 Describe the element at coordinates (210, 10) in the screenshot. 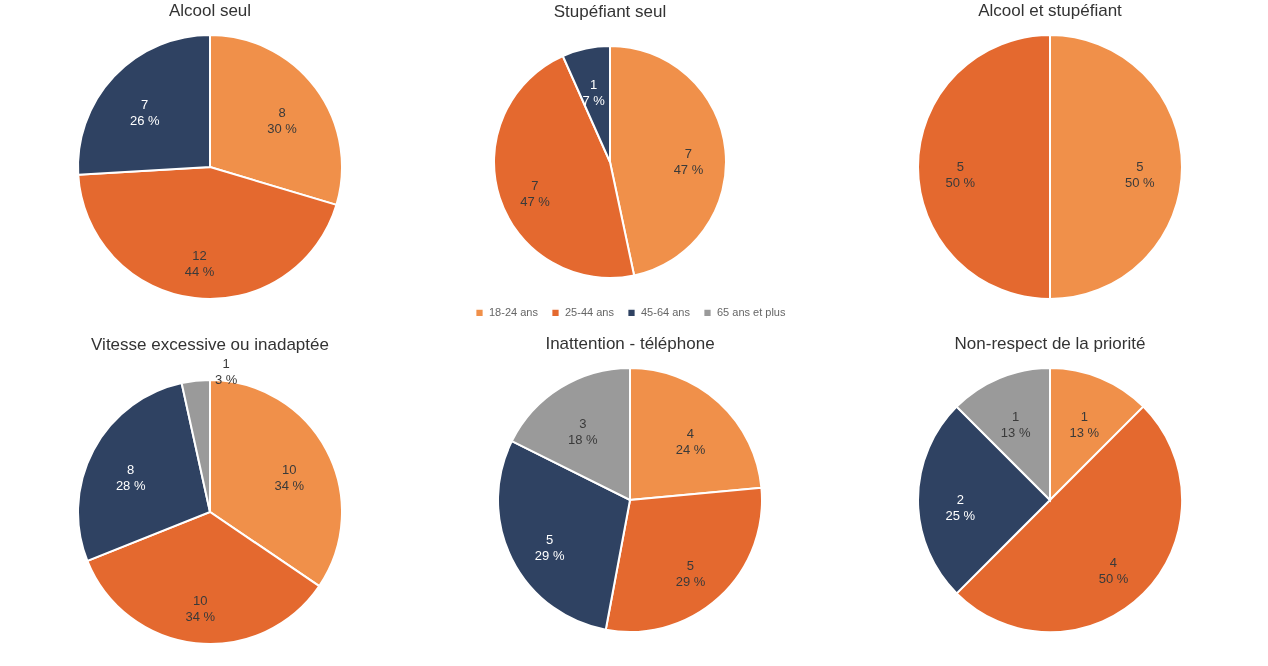

I see `chart-title: Alcool seul` at that location.